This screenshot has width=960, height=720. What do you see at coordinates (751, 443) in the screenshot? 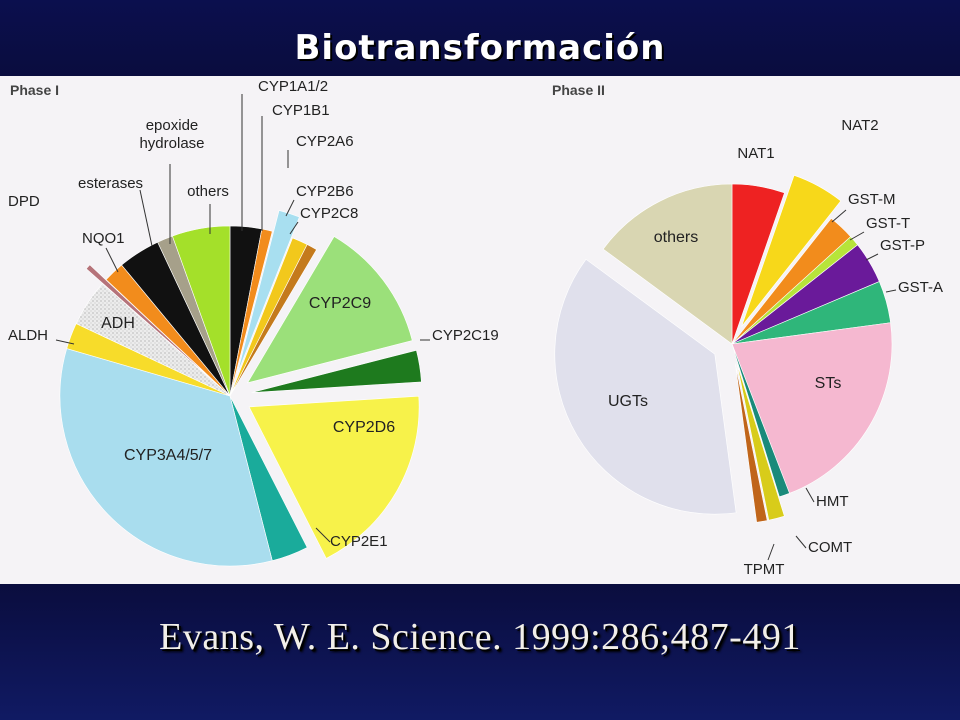
I see `slice-phase-ii-tpmt` at bounding box center [751, 443].